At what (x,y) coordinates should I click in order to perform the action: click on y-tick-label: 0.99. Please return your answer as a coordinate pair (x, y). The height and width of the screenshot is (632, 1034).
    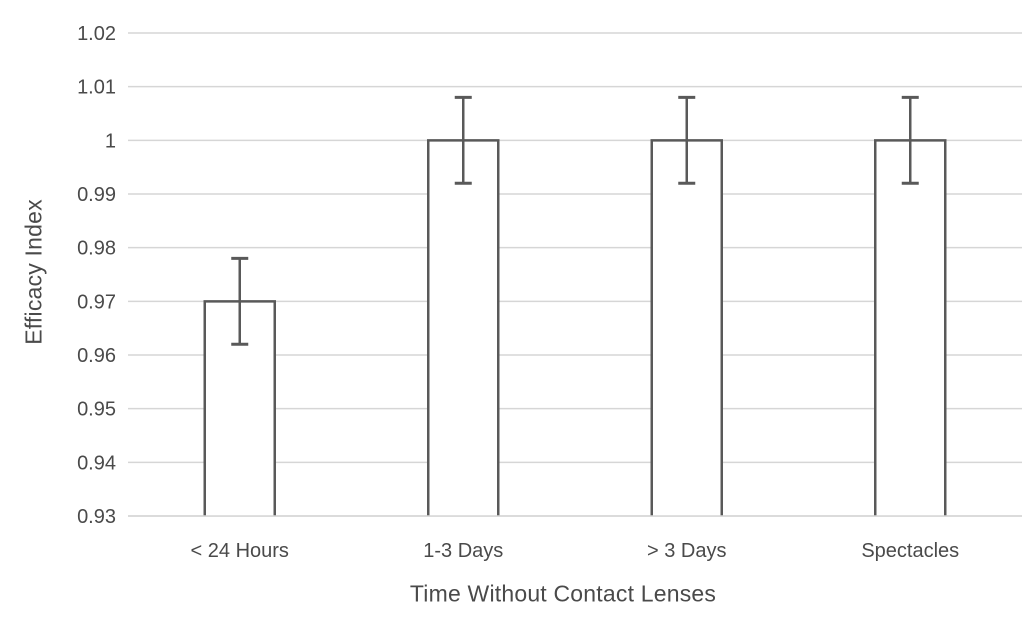
    Looking at the image, I should click on (96, 195).